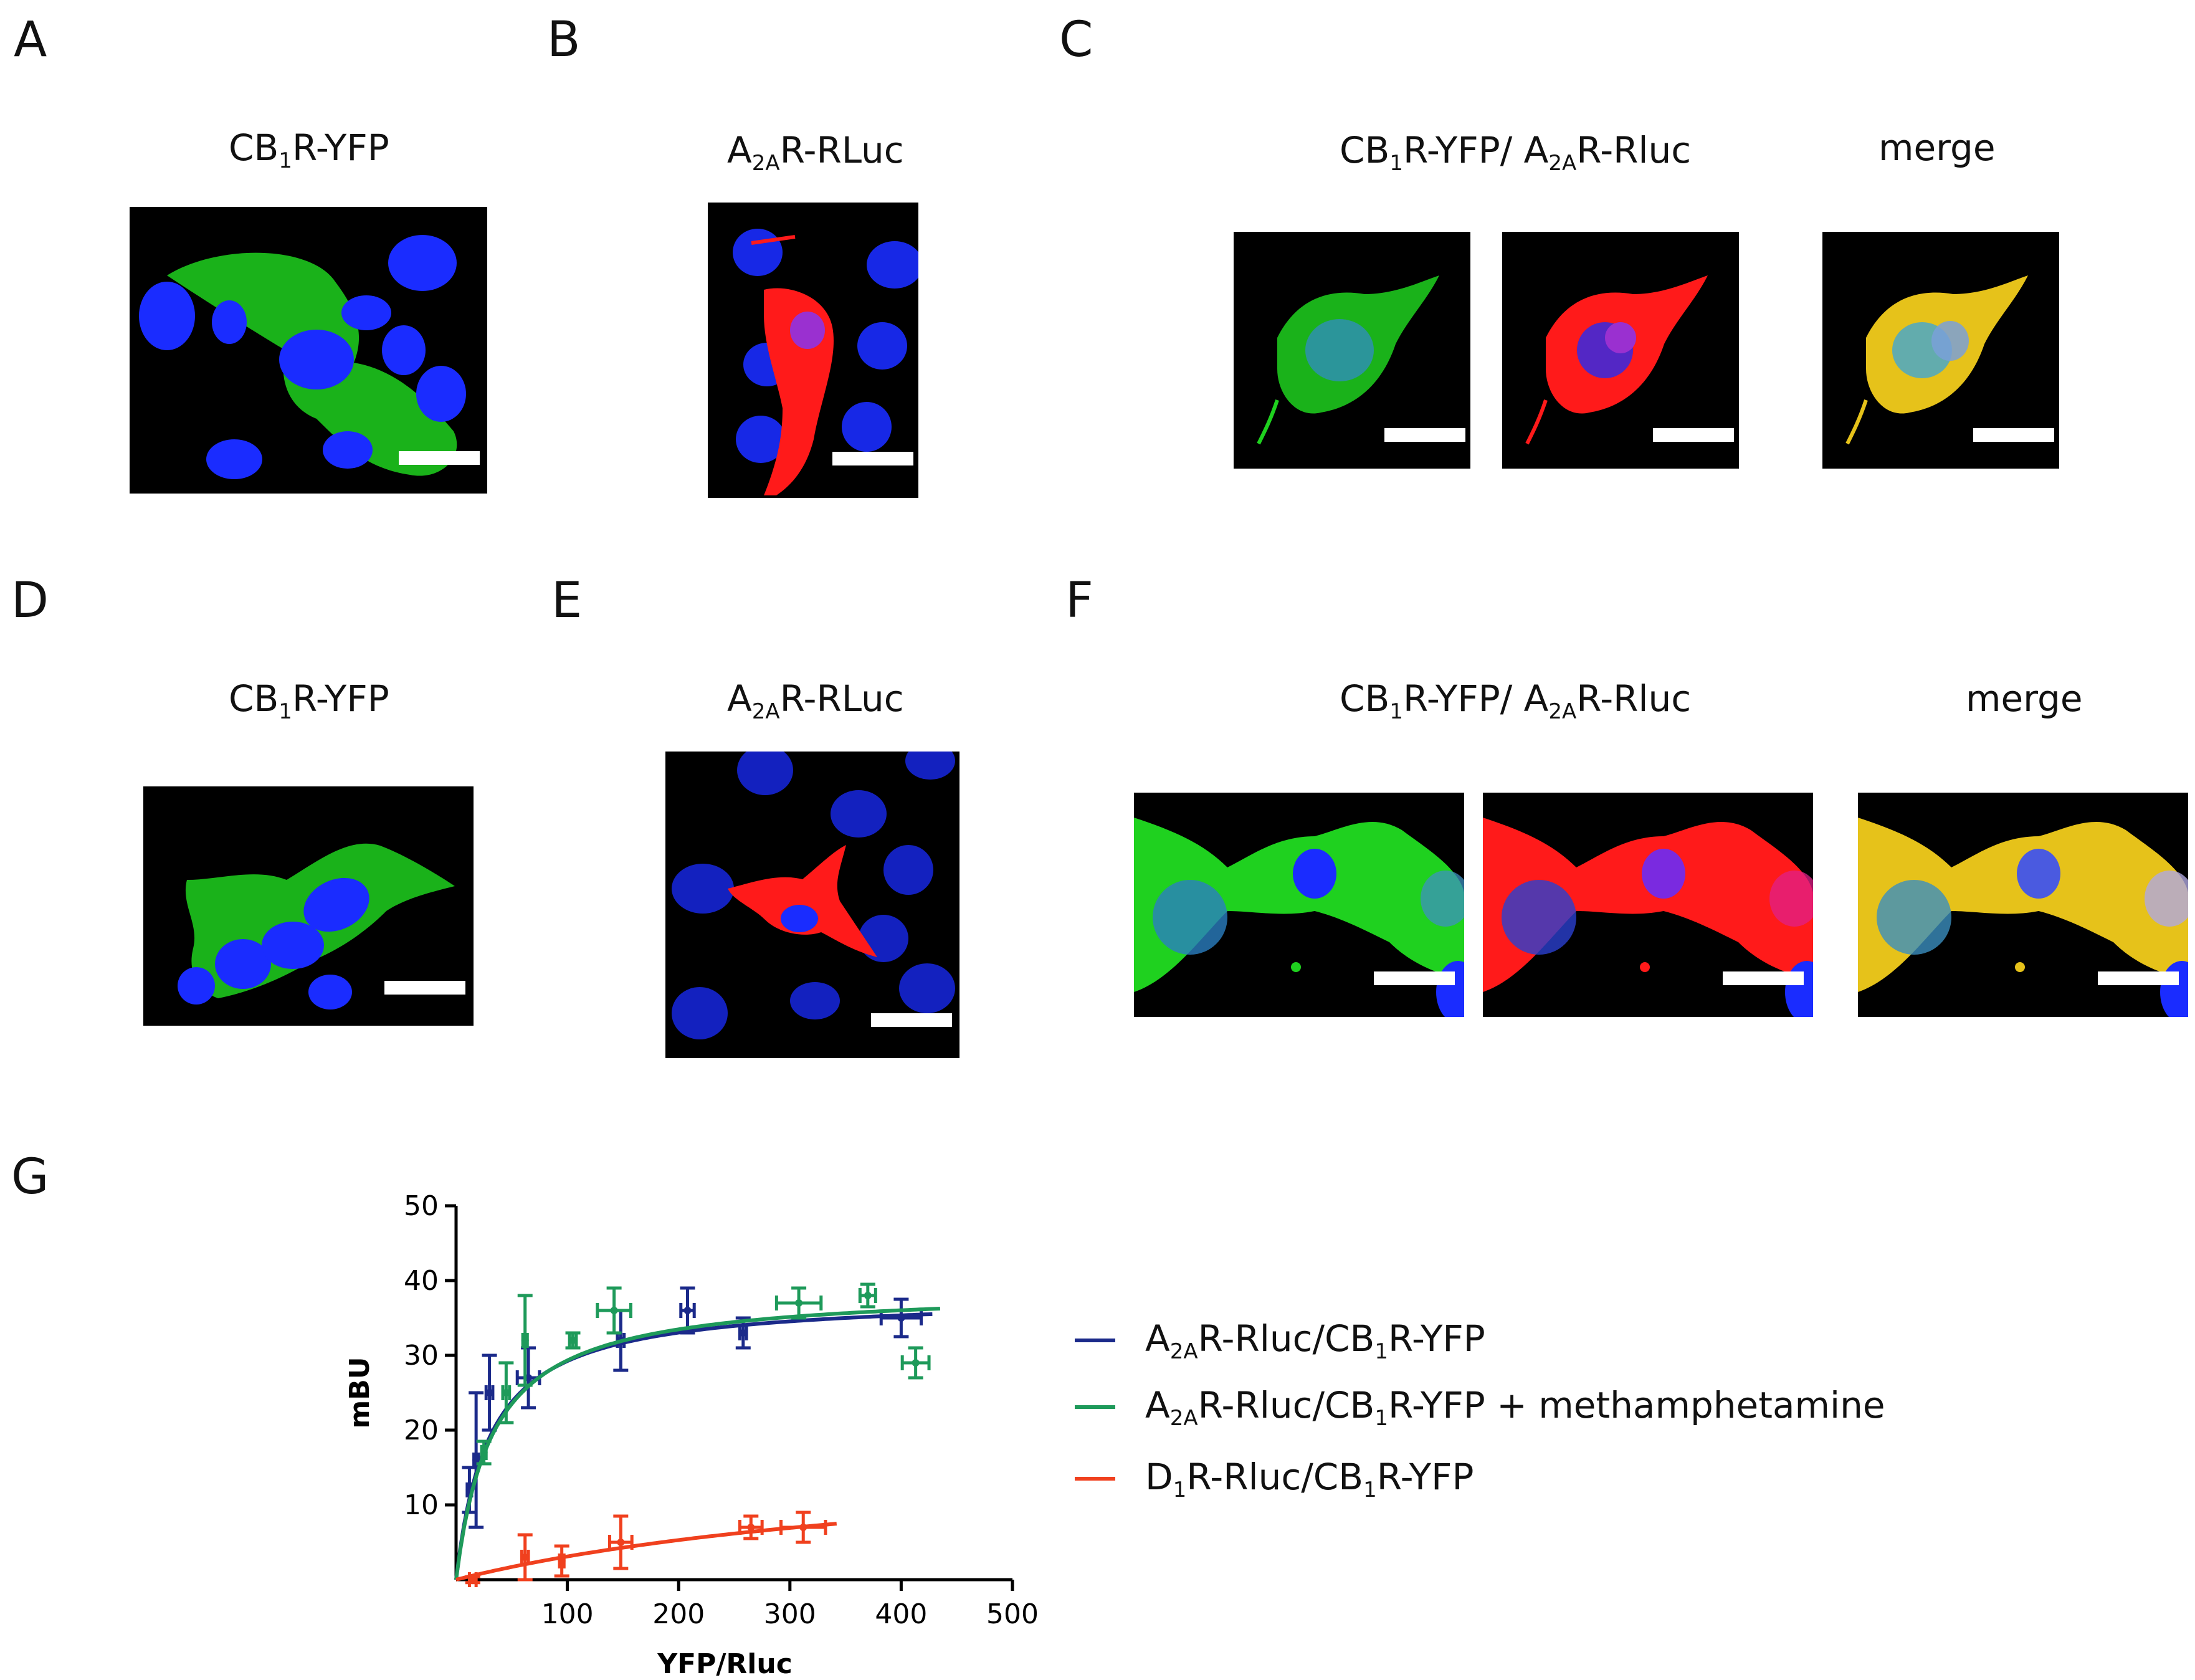 This screenshot has height=1680, width=2195. I want to click on caption-d: CB1R-YFP, so click(309, 700).